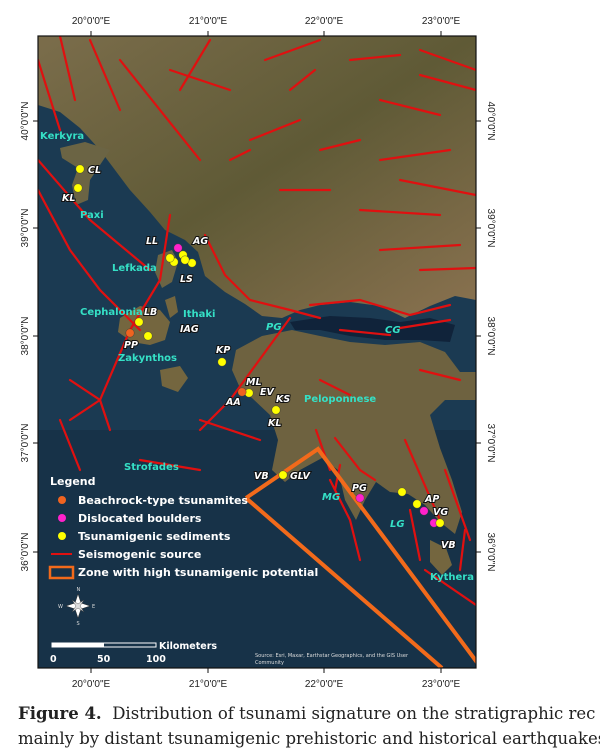 This screenshot has width=600, height=752. Describe the element at coordinates (147, 358) in the screenshot. I see `place-label: Zakynthos` at that location.